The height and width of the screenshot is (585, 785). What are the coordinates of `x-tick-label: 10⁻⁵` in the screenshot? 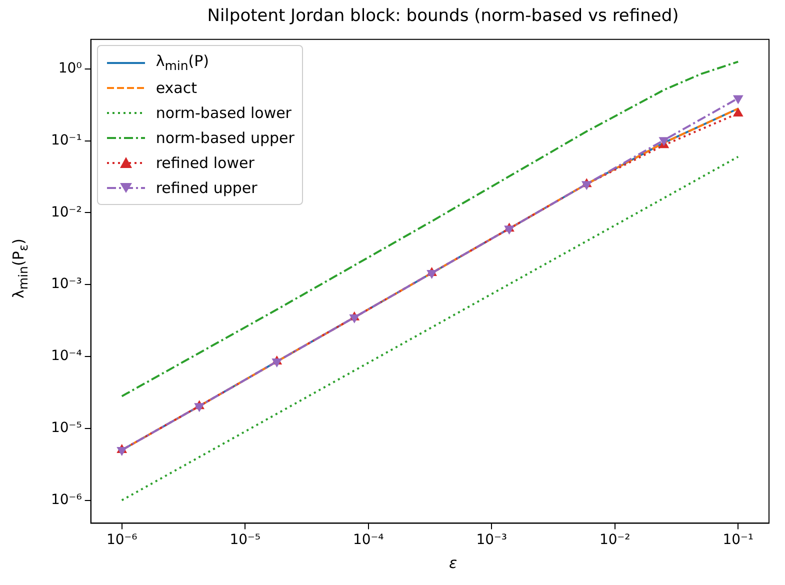 It's located at (245, 540).